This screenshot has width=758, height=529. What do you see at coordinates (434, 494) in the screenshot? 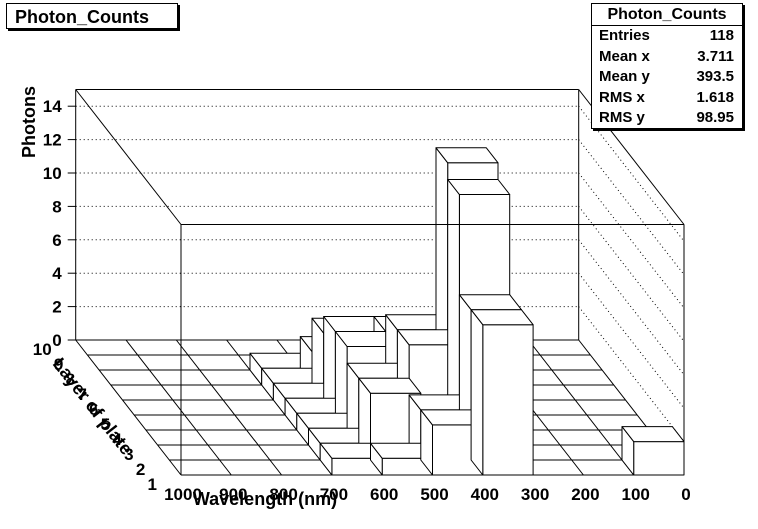
I see `x-tick-label: 500` at bounding box center [434, 494].